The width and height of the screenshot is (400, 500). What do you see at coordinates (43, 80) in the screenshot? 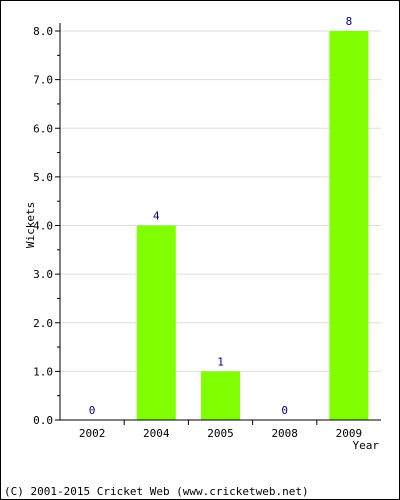
I see `y-tick-label: 7.0` at bounding box center [43, 80].